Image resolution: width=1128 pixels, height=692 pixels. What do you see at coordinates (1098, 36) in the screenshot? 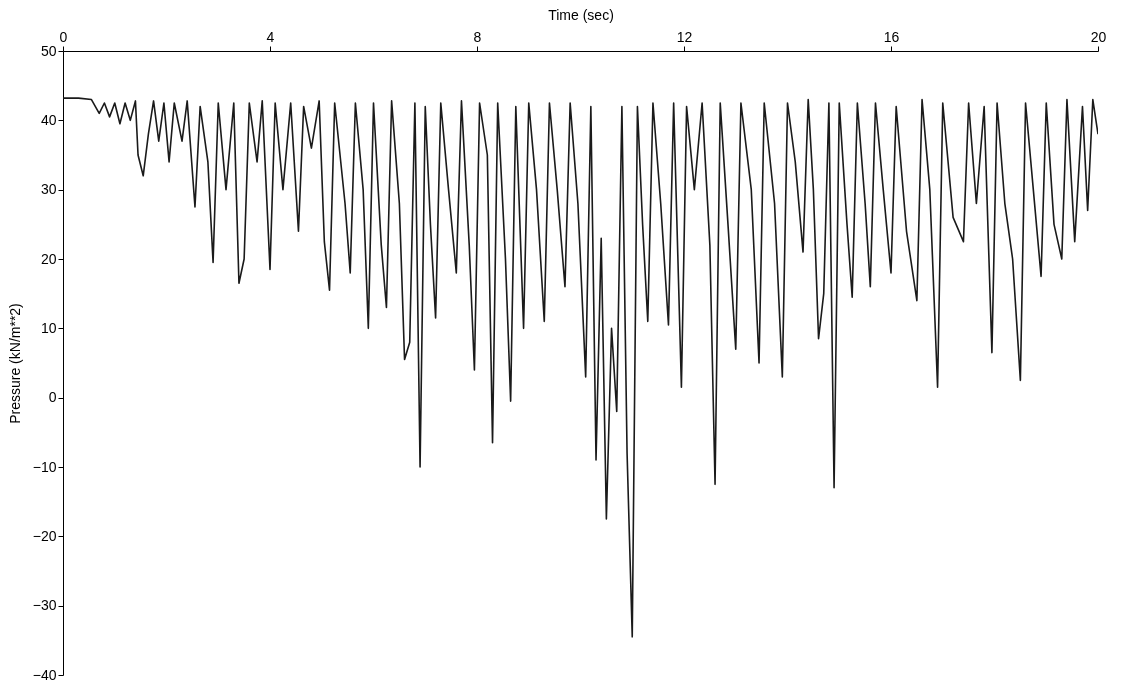
I see `x-tick-label: 20` at bounding box center [1098, 36].